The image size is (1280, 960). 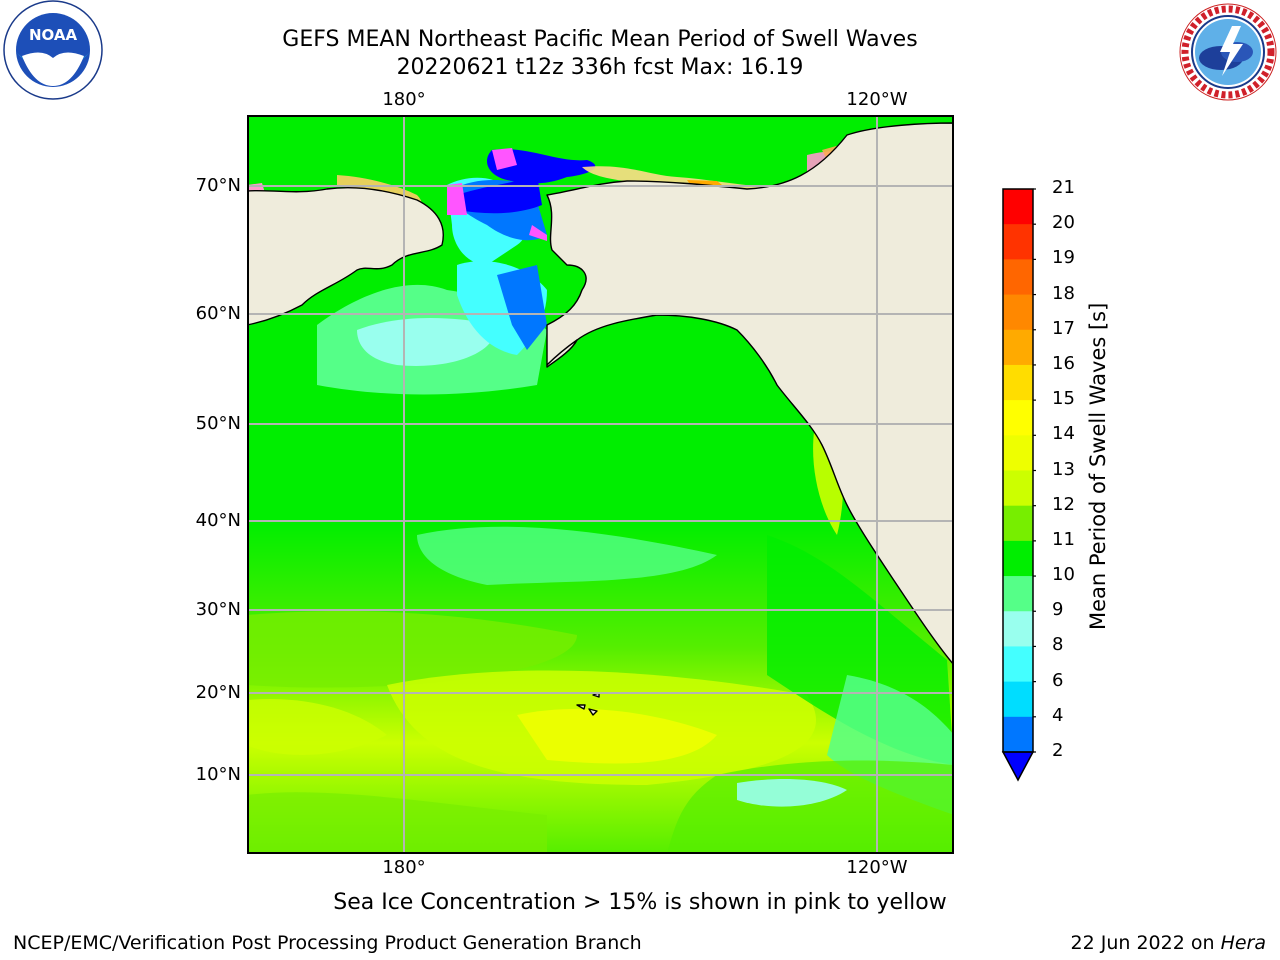 I want to click on chart-subtitle: 20220621 t12z 336h fcst Max: 16.19, so click(x=600, y=67).